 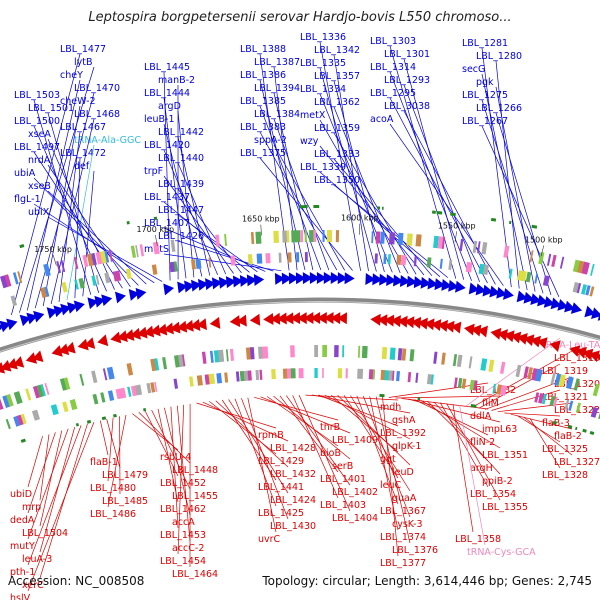 I want to click on feature-label-acca: accA, so click(x=183, y=522).